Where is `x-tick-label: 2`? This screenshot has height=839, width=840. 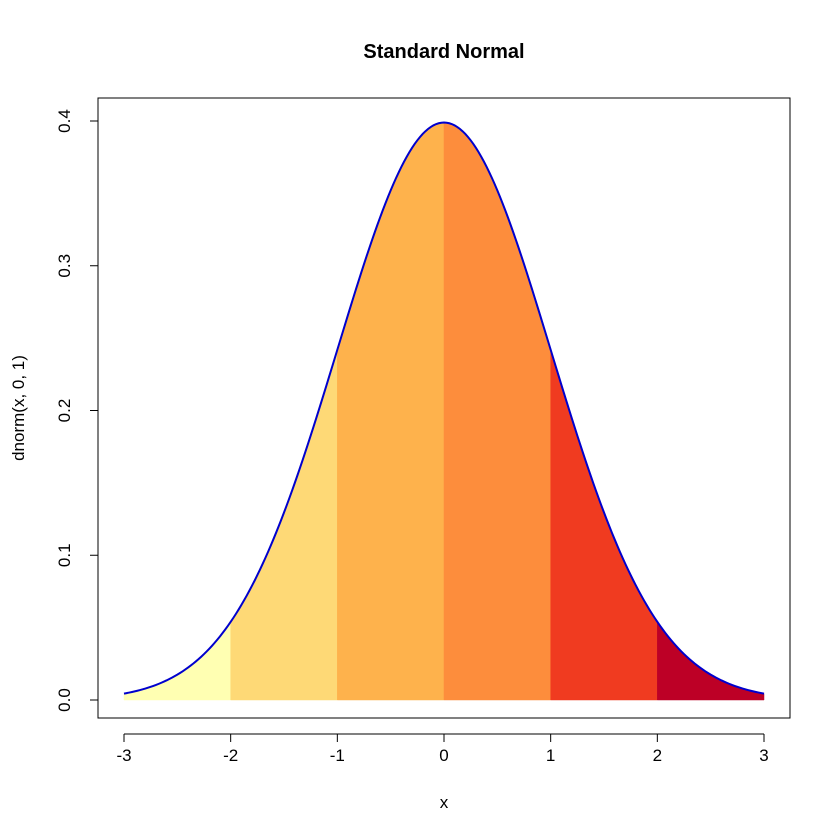
x-tick-label: 2 is located at coordinates (657, 755).